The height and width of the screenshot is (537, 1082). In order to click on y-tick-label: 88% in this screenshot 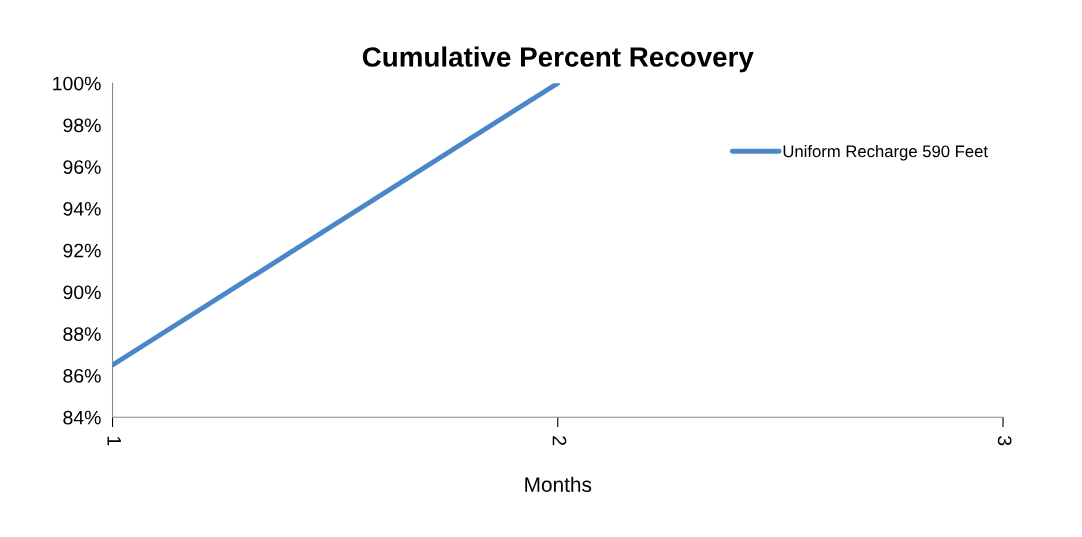, I will do `click(82, 334)`.